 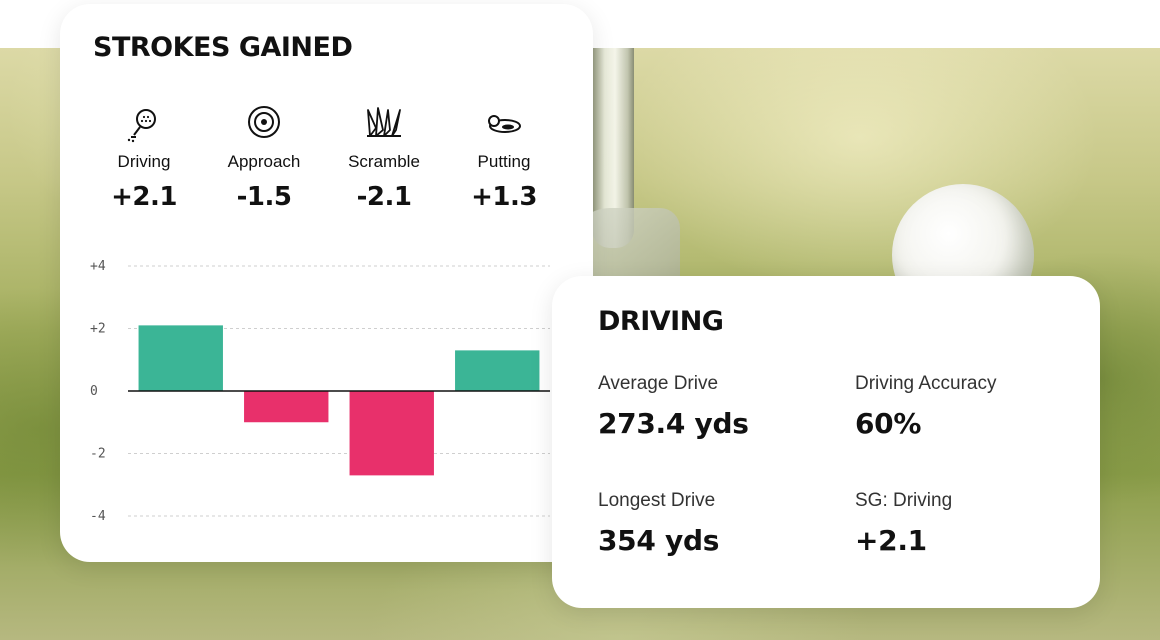 I want to click on stat-value: 354 yds, so click(x=659, y=540).